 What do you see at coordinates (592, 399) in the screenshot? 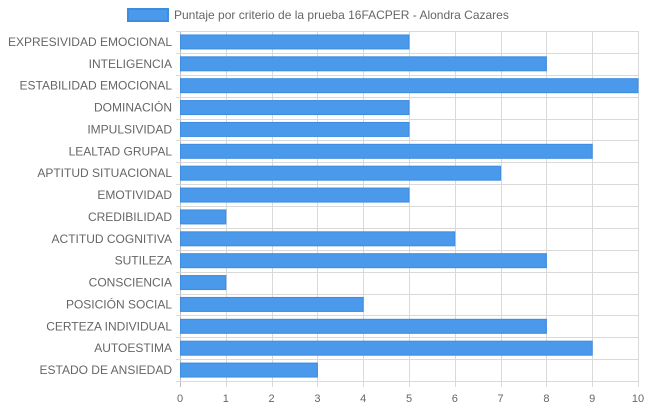
I see `x-tick-label-9: 9` at bounding box center [592, 399].